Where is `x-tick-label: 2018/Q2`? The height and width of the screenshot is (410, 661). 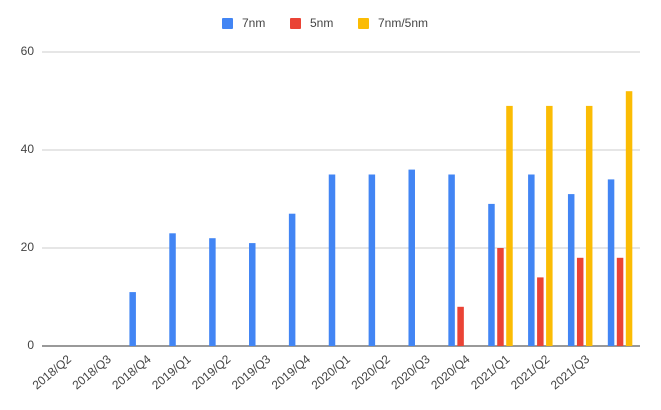
x-tick-label: 2018/Q2 is located at coordinates (52, 372).